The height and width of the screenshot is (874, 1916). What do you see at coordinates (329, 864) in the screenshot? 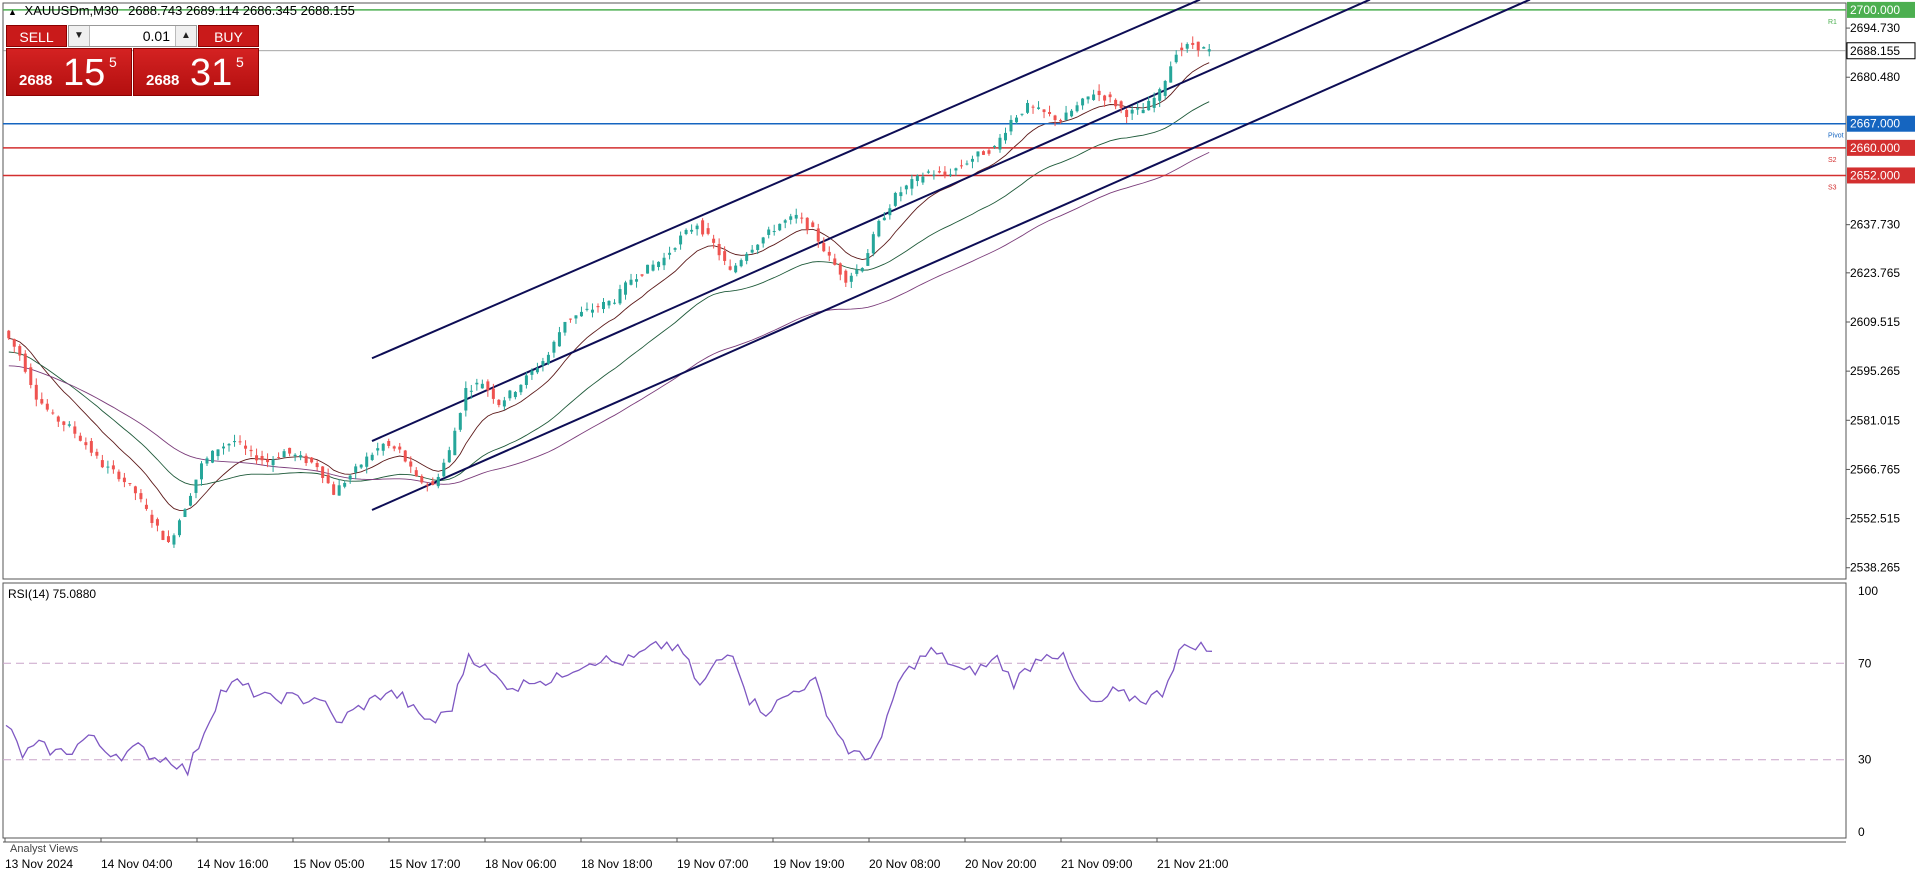
I see `time-tick-label: 15 Nov 05:00` at bounding box center [329, 864].